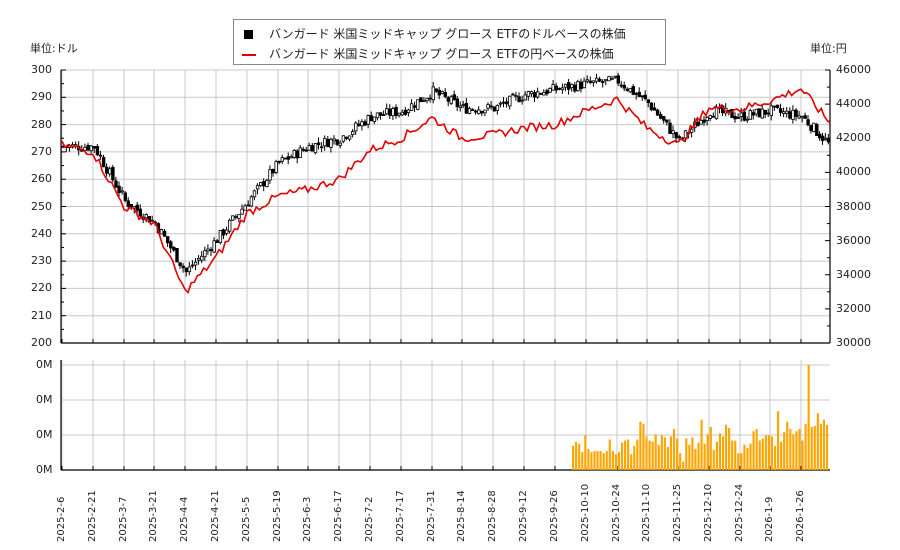 The width and height of the screenshot is (900, 550). Describe the element at coordinates (41, 315) in the screenshot. I see `left-y-tick: 210` at that location.